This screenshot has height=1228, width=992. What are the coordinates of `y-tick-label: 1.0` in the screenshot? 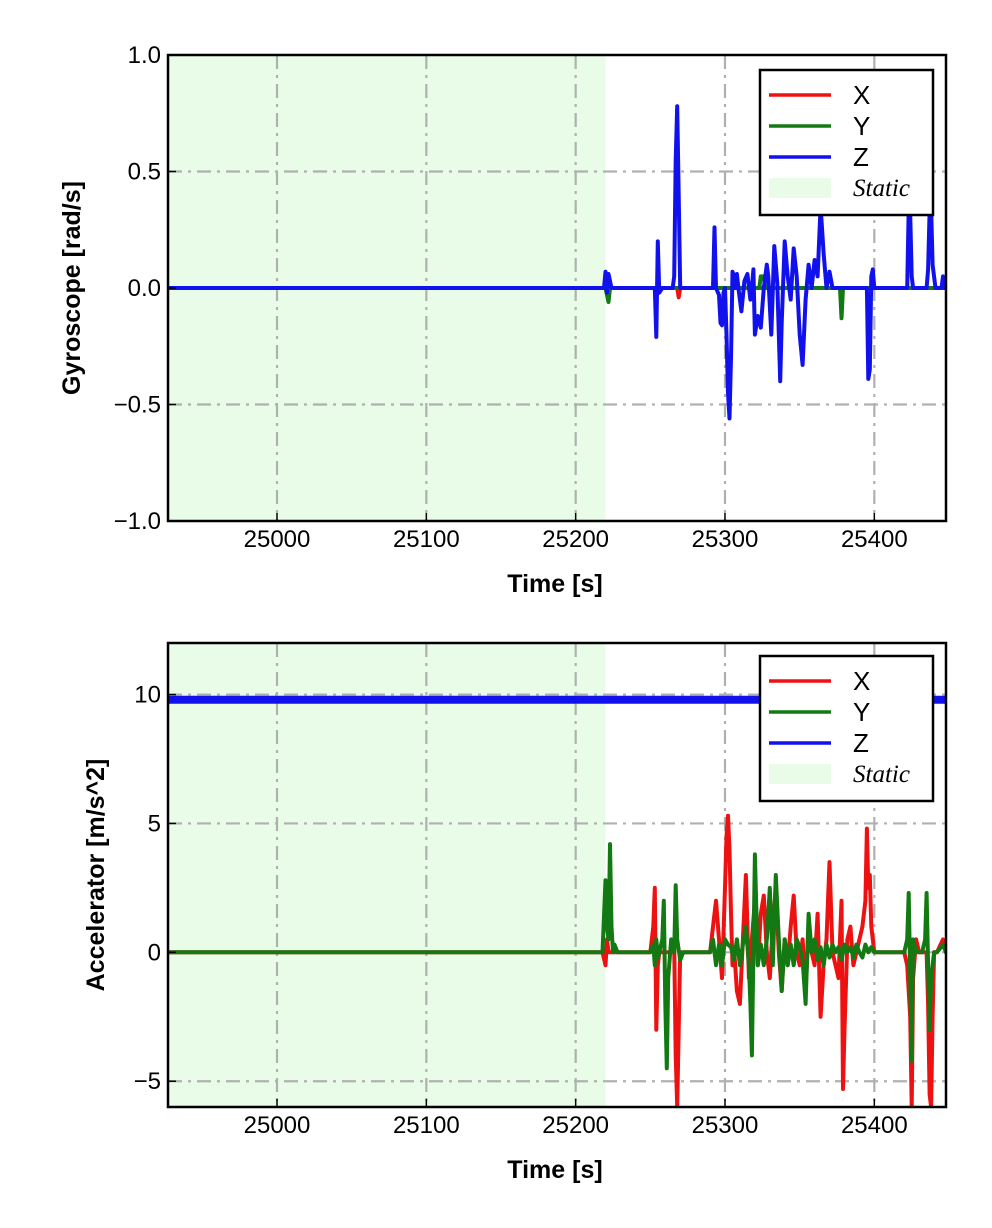 It's located at (144, 55).